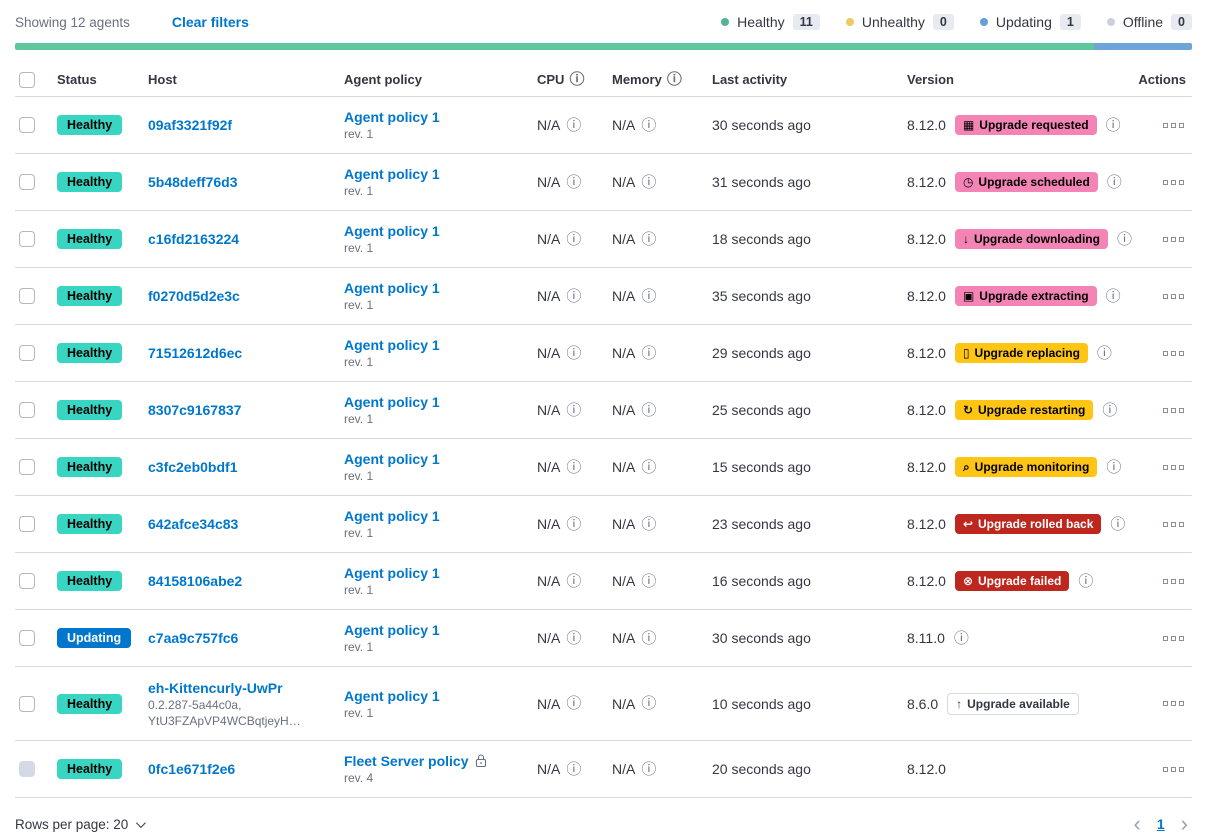  Describe the element at coordinates (193, 182) in the screenshot. I see `host-link: 5b48deff76d3` at that location.